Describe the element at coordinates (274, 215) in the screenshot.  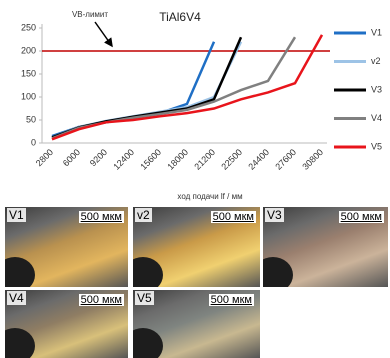
I see `photo-label: V3` at that location.